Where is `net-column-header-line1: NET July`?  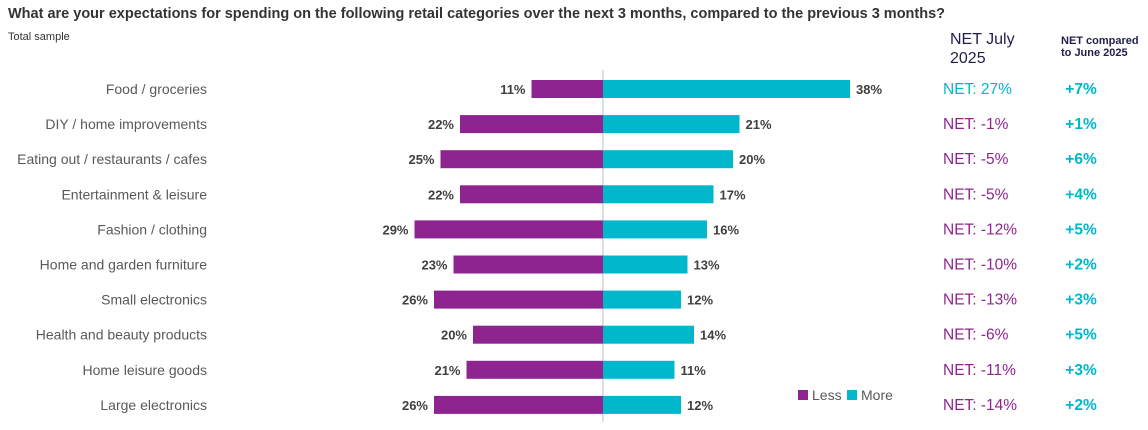 net-column-header-line1: NET July is located at coordinates (982, 39).